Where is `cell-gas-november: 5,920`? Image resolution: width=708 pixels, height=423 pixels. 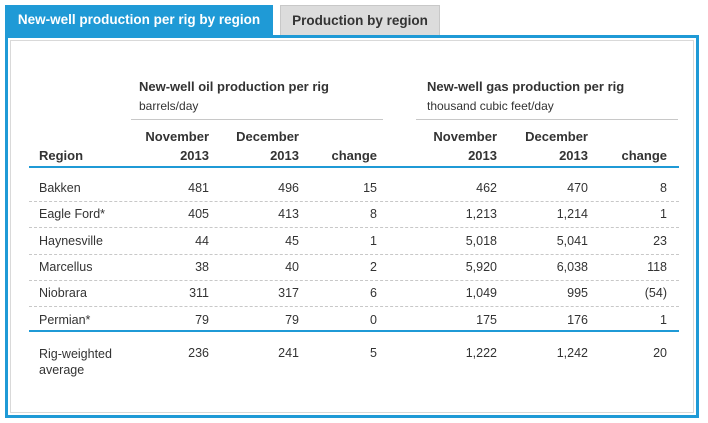 cell-gas-november: 5,920 is located at coordinates (481, 266).